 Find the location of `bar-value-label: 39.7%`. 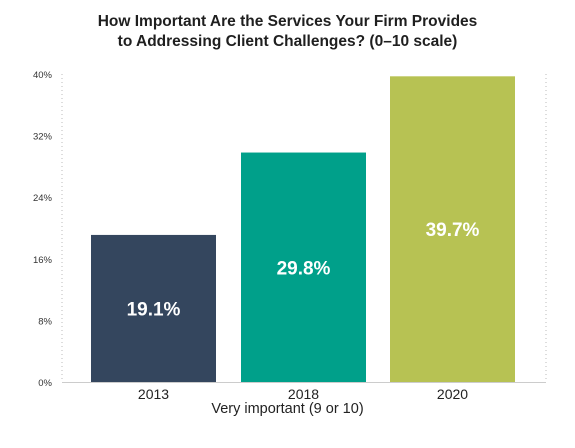

bar-value-label: 39.7% is located at coordinates (453, 230).